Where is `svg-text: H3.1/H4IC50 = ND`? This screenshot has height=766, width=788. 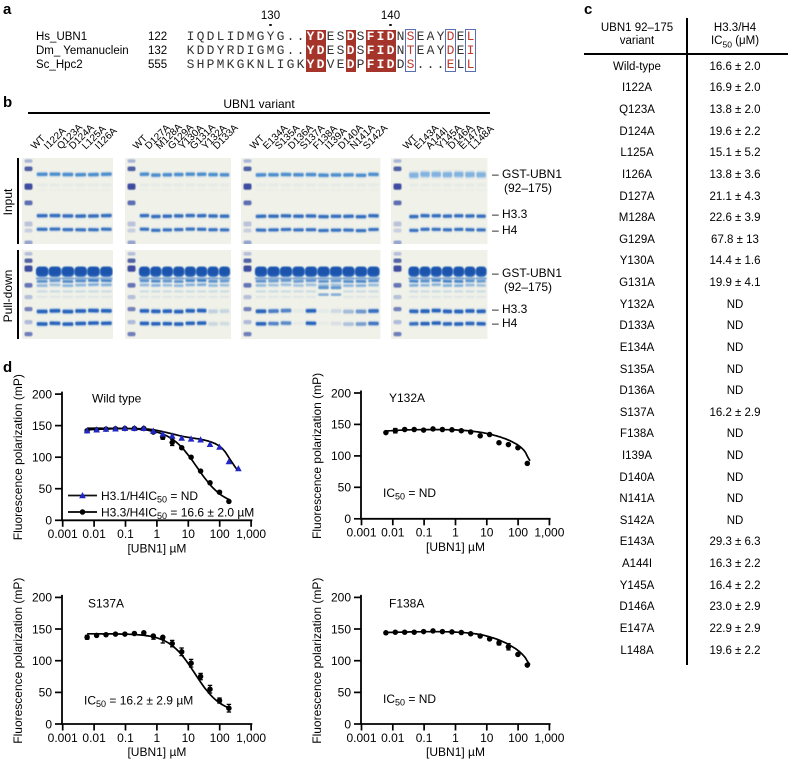
svg-text: H3.1/H4IC50 = ND is located at coordinates (149, 497).